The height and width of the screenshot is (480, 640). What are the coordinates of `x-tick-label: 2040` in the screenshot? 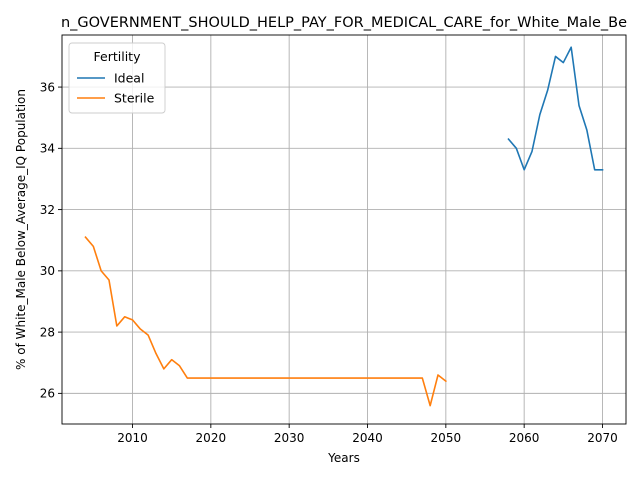 It's located at (367, 438).